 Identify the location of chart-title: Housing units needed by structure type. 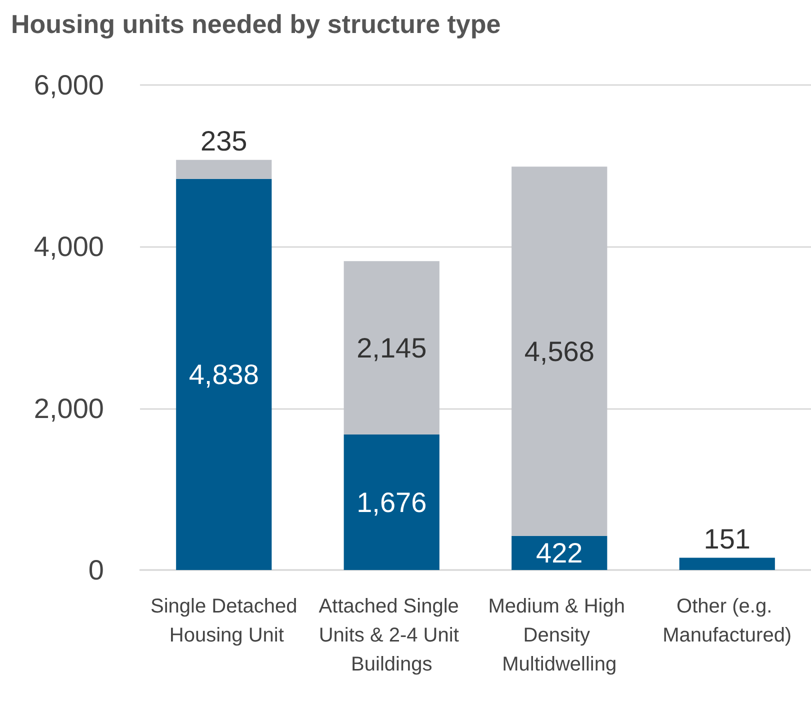
(256, 24).